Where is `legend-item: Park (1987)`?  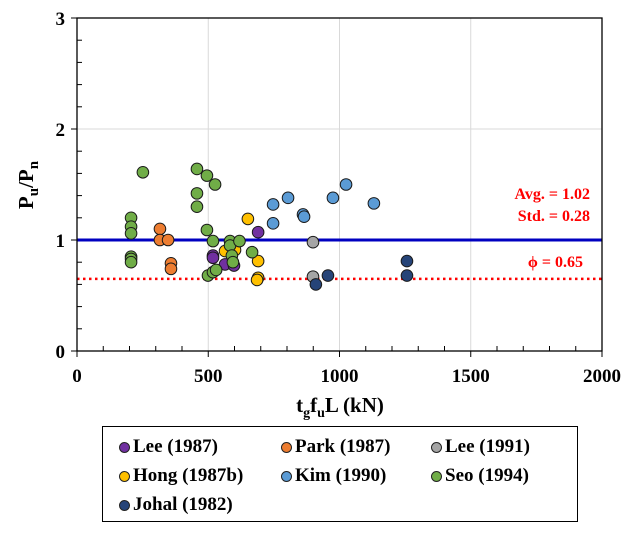
legend-item: Park (1987) is located at coordinates (336, 447).